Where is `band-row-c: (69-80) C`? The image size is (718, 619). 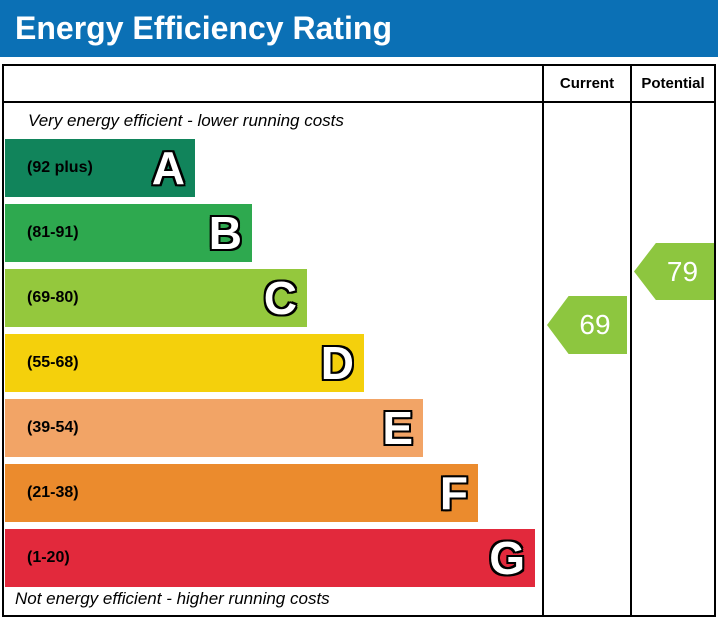 band-row-c: (69-80) C is located at coordinates (156, 298).